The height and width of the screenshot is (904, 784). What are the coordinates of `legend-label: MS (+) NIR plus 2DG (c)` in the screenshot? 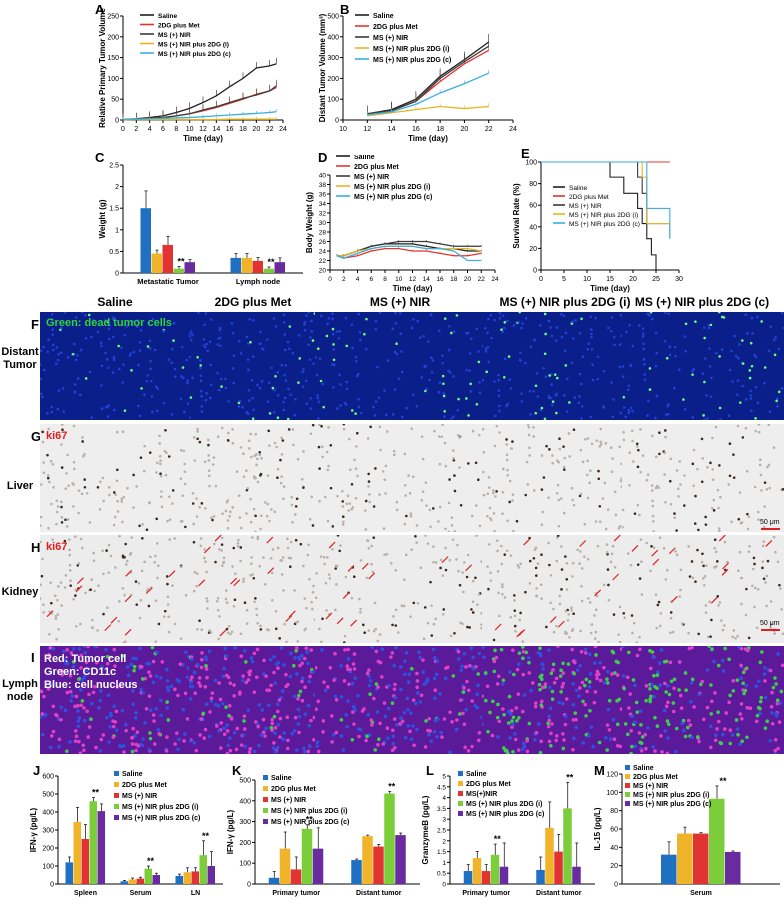 It's located at (194, 54).